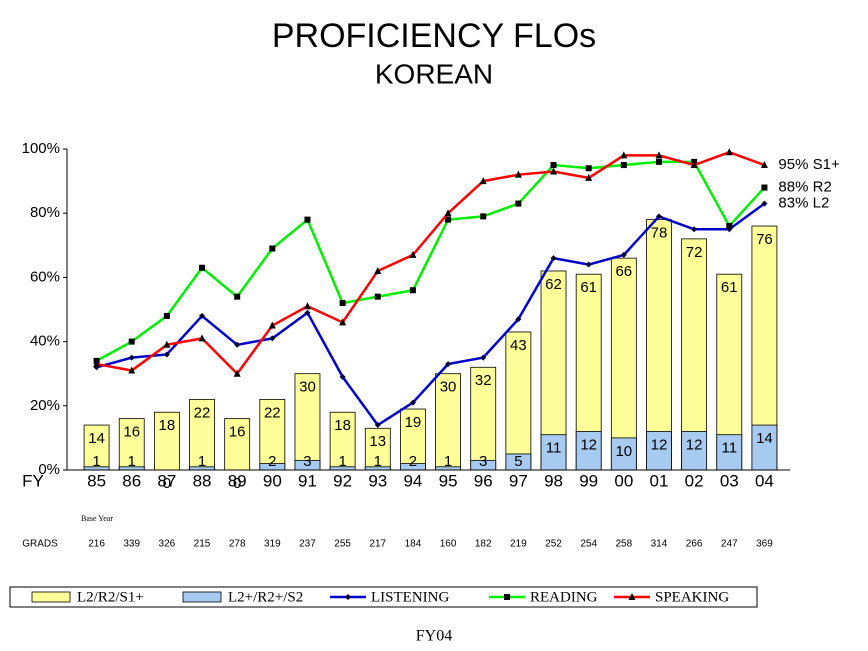 The image size is (868, 651). I want to click on legend-label: READING, so click(564, 597).